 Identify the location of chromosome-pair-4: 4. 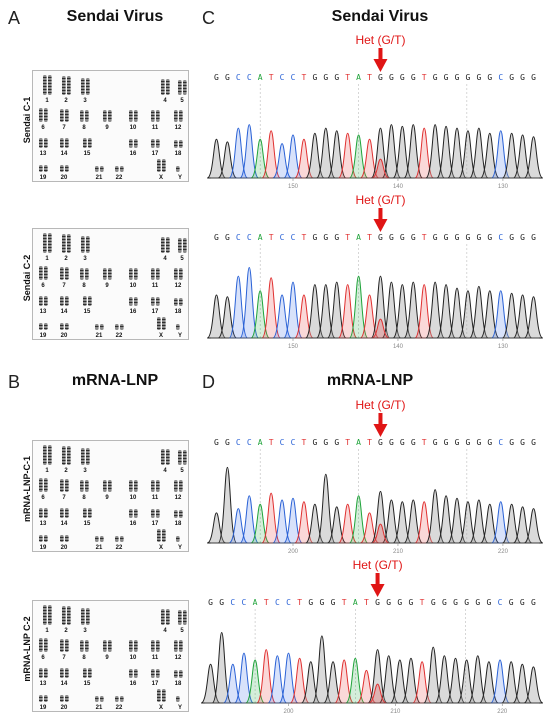
(165, 621).